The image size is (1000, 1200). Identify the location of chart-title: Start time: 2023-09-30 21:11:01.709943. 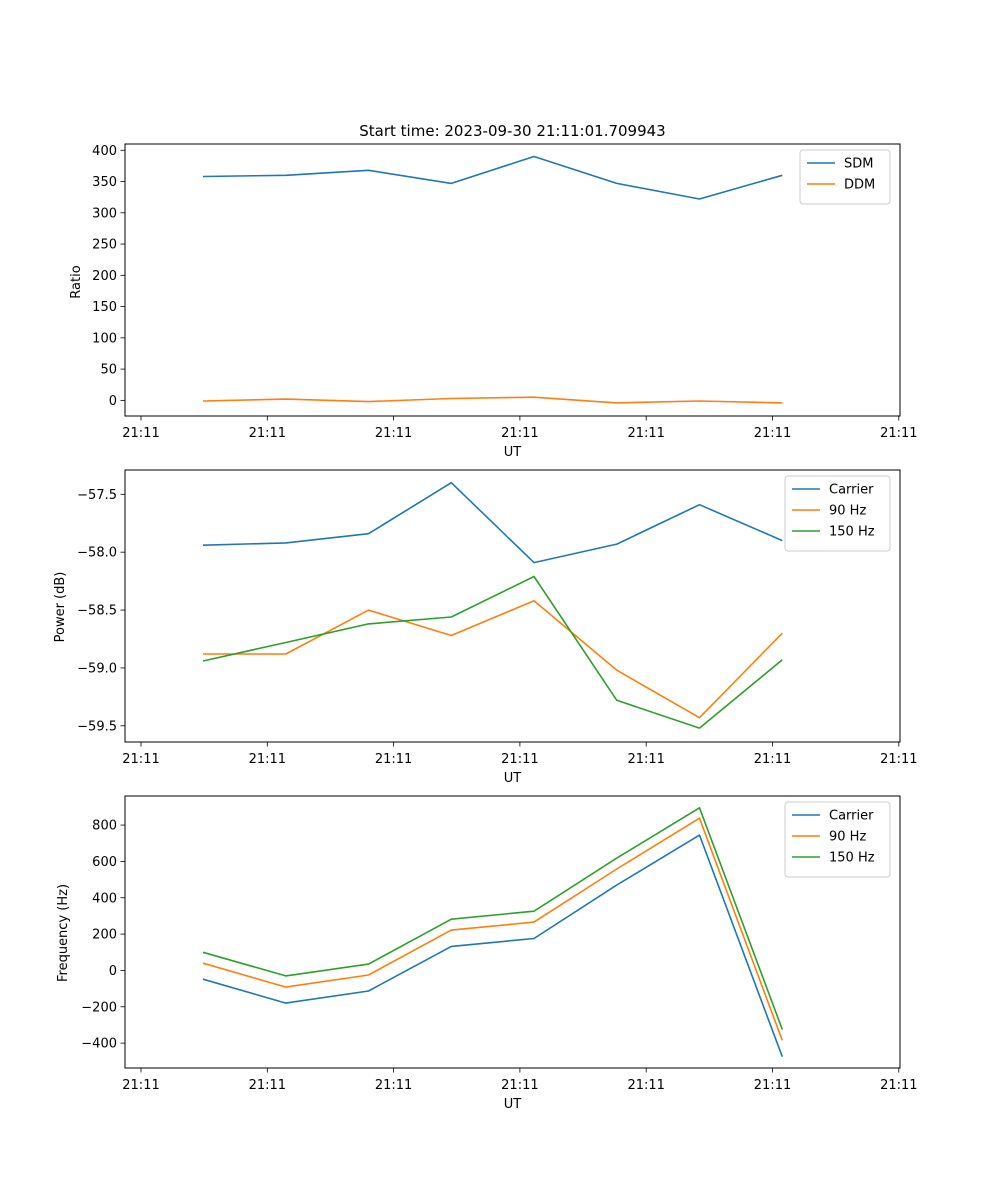
(512, 131).